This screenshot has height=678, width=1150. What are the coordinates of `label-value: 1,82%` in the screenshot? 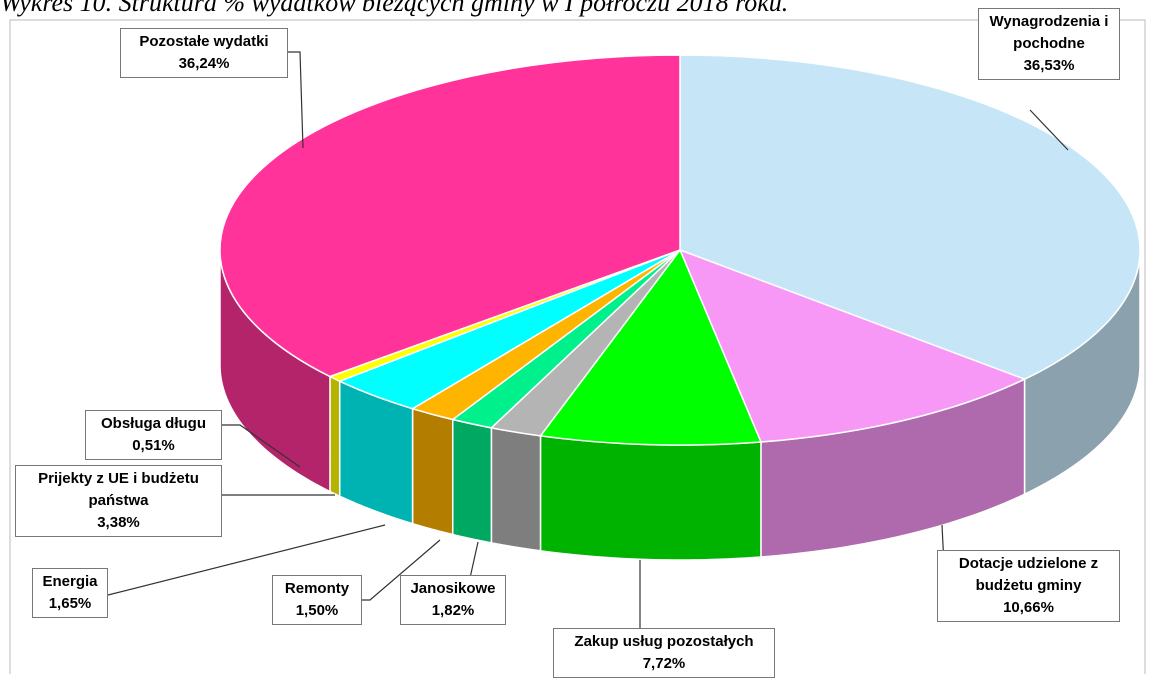 It's located at (453, 610).